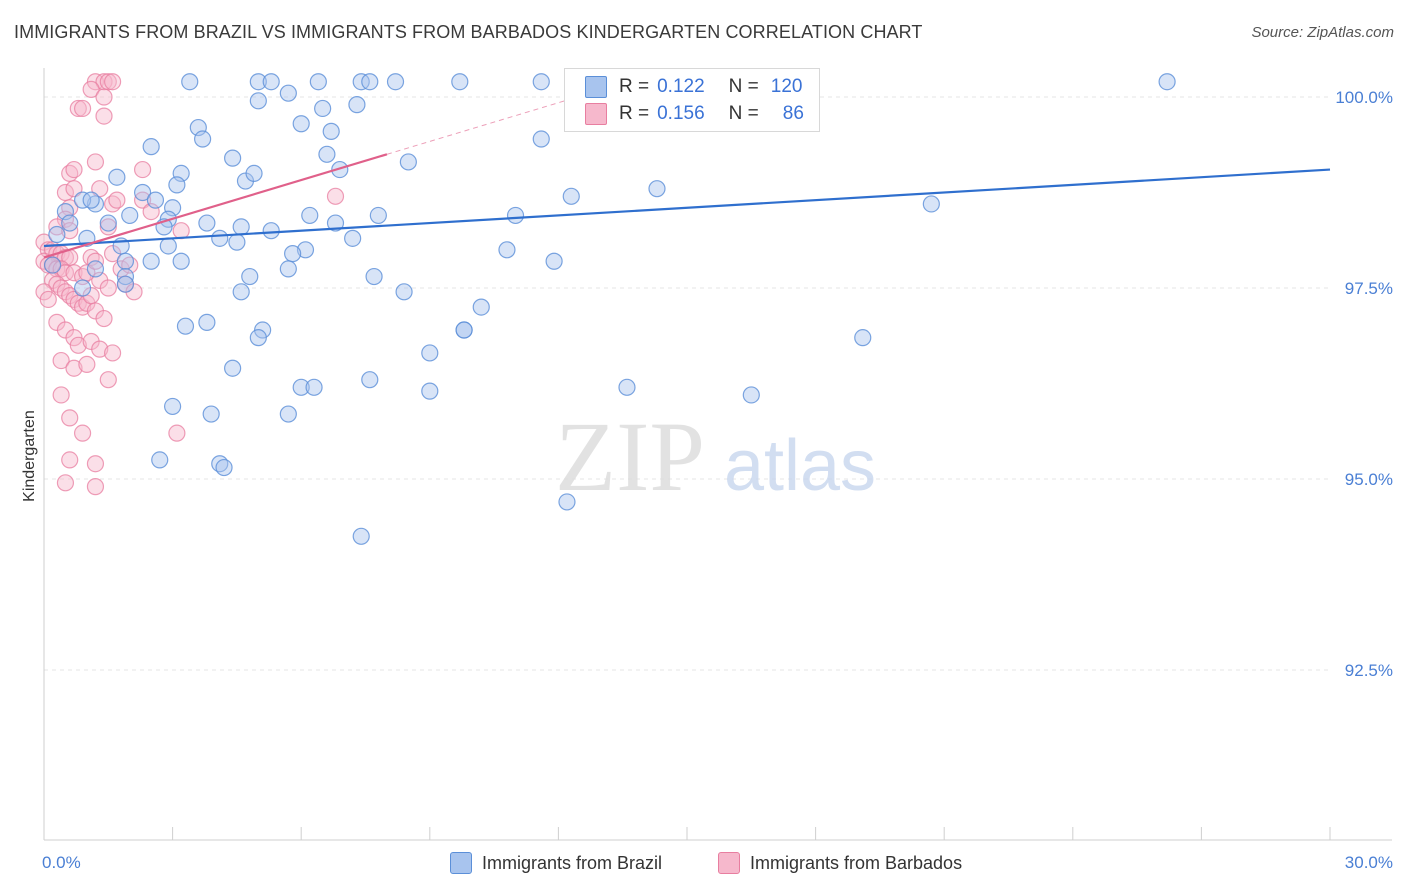 The width and height of the screenshot is (1406, 892). I want to click on watermark-zip: ZIP, so click(630, 456).